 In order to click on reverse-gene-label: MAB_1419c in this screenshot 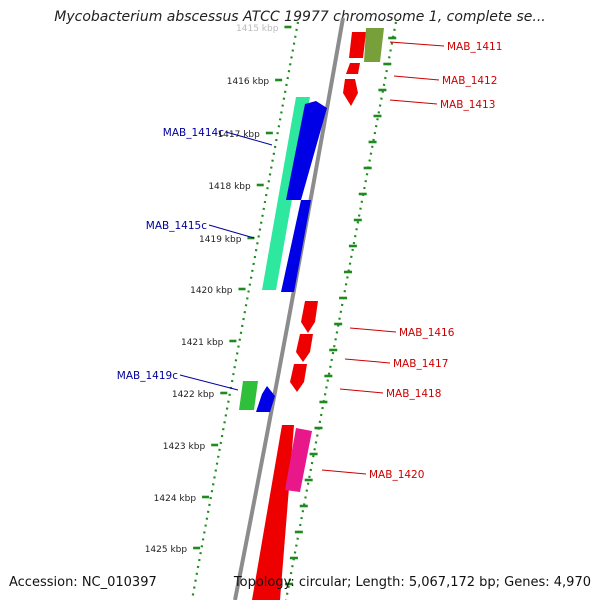, I will do `click(147, 376)`.